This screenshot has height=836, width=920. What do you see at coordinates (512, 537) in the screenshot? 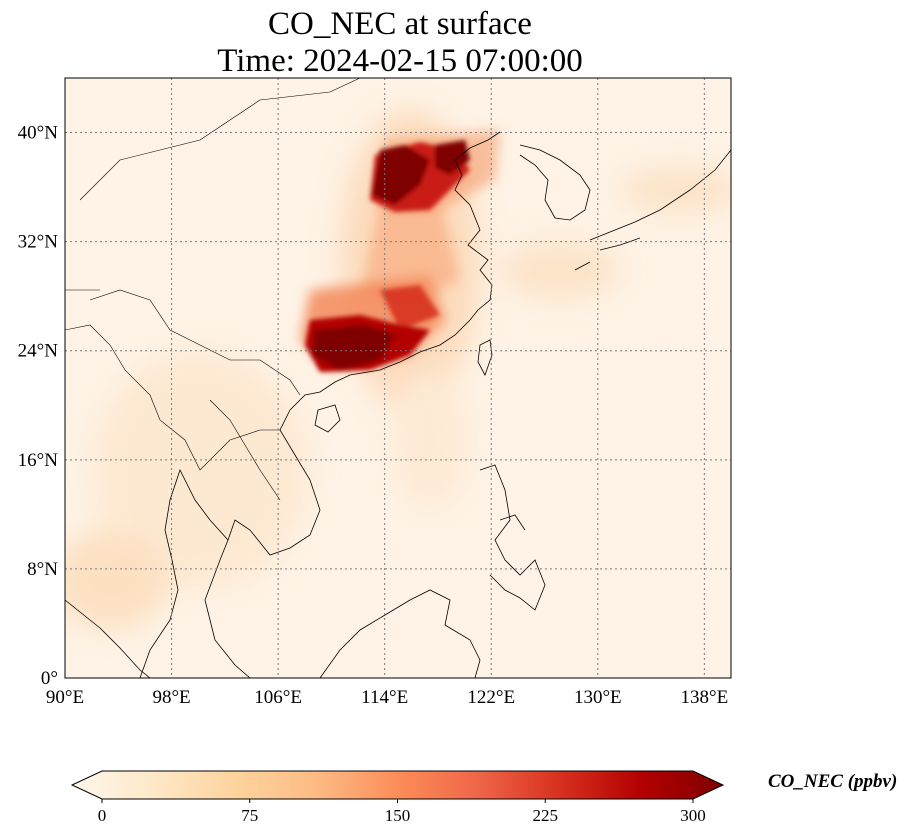
I see `coastline-philippines` at bounding box center [512, 537].